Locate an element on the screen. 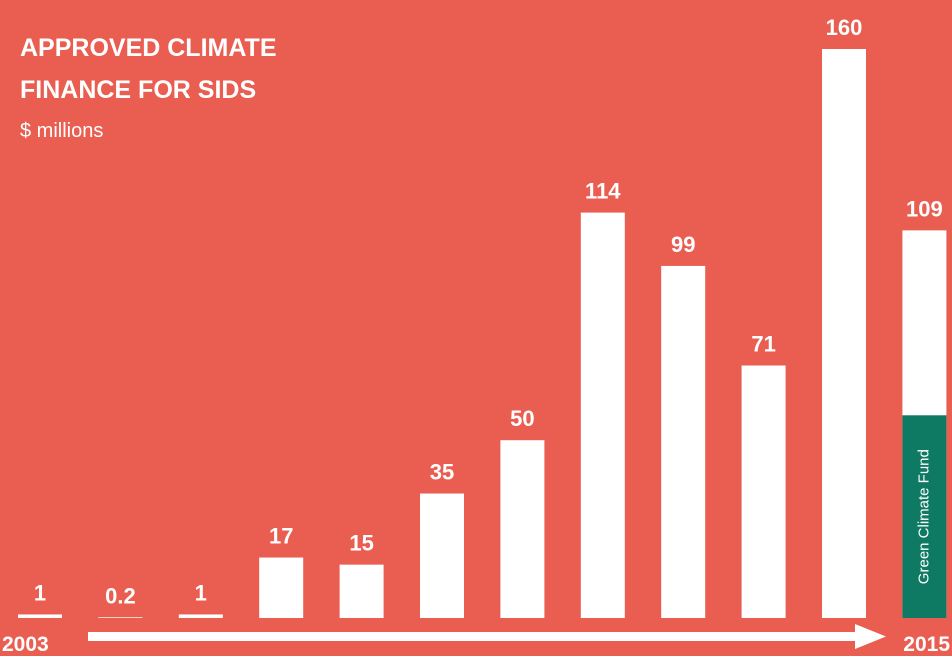 The image size is (952, 656). x-tick-label: 2003 is located at coordinates (25, 644).